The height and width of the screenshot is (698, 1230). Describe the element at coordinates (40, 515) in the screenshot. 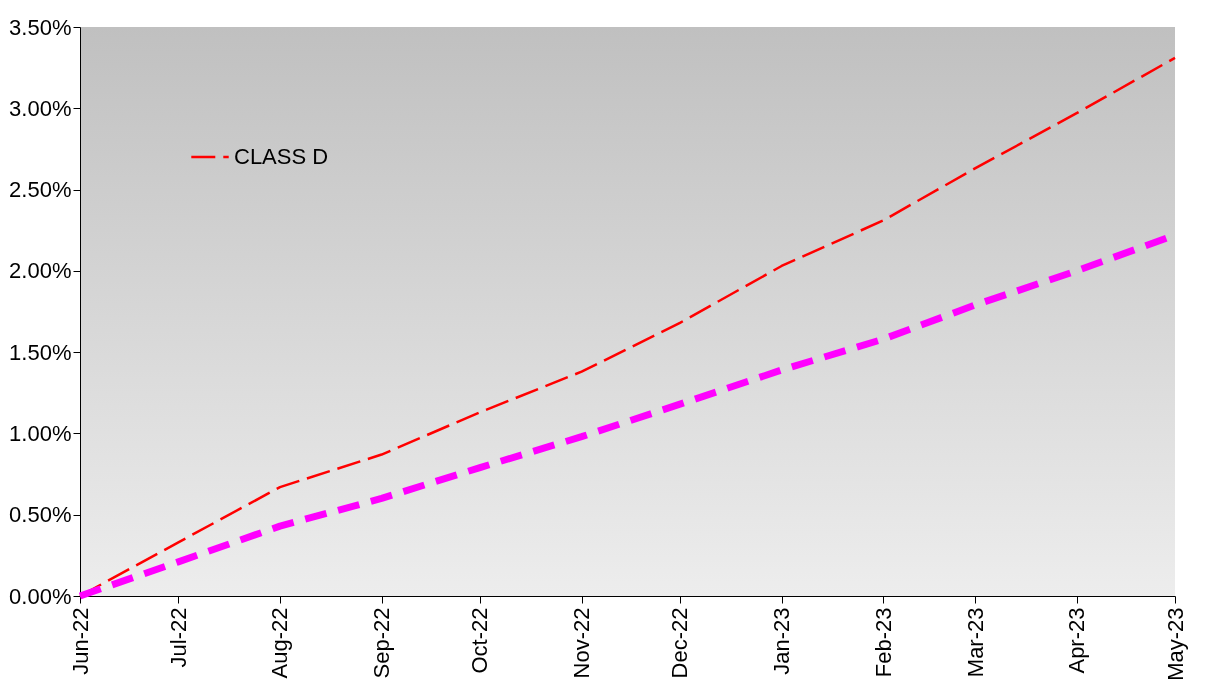

I see `y-tick-label: 0.50%` at that location.